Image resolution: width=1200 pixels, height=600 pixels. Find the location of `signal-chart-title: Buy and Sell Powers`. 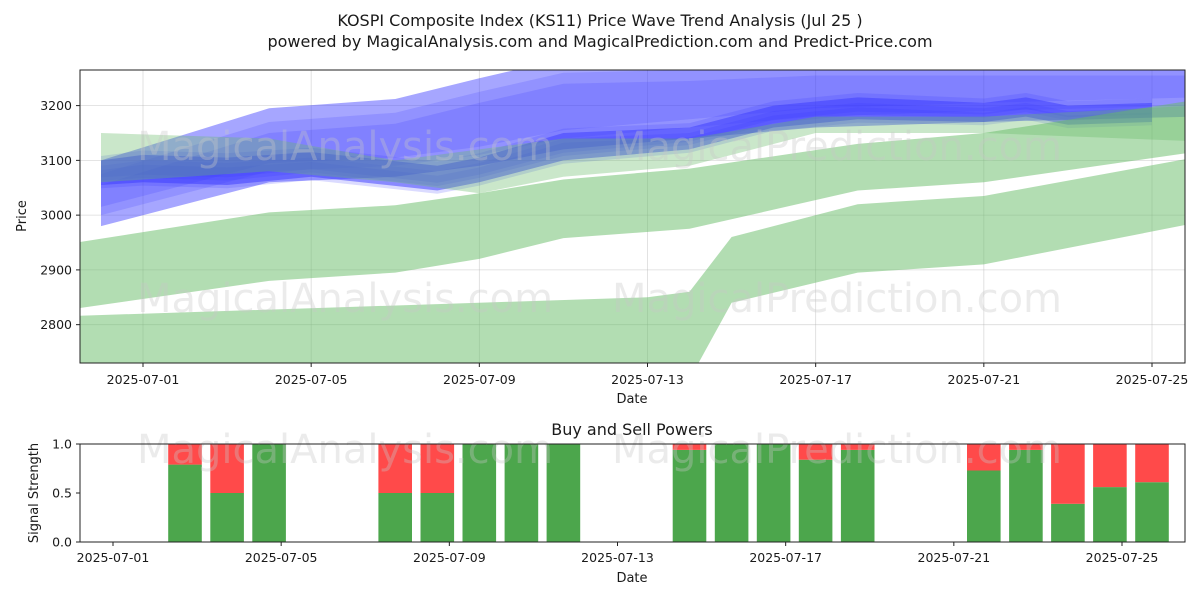

signal-chart-title: Buy and Sell Powers is located at coordinates (632, 429).